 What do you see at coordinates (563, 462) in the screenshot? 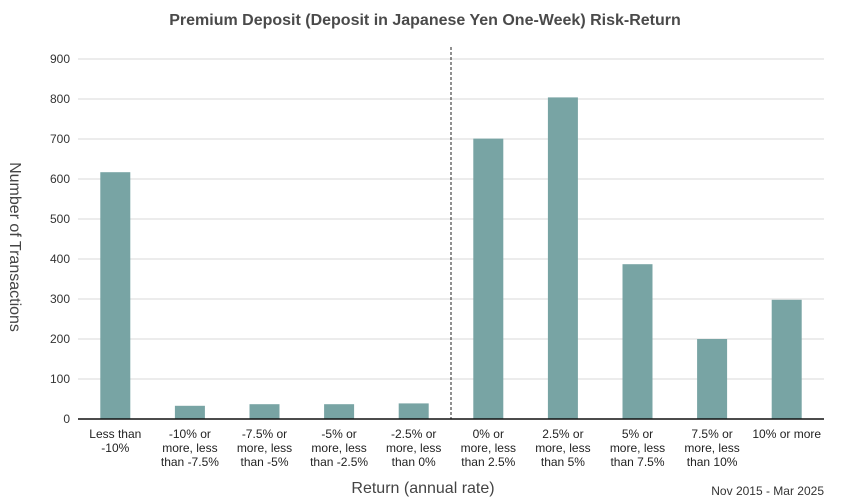
I see `x-tick-label-line: than 5%` at bounding box center [563, 462].